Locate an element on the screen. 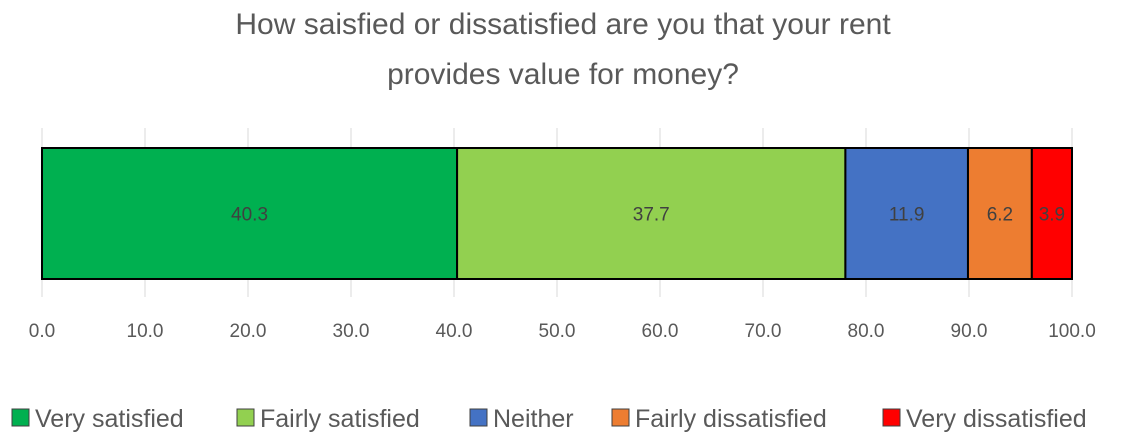 This screenshot has width=1135, height=438. data-label: 6.2 is located at coordinates (1000, 215).